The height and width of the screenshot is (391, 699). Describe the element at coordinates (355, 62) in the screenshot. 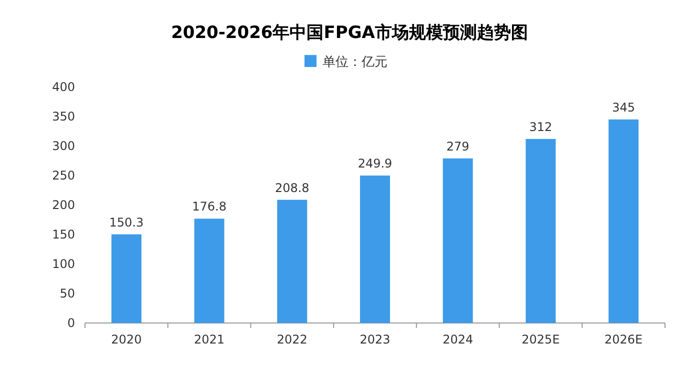

I see `legend-label: 单位：亿元` at that location.